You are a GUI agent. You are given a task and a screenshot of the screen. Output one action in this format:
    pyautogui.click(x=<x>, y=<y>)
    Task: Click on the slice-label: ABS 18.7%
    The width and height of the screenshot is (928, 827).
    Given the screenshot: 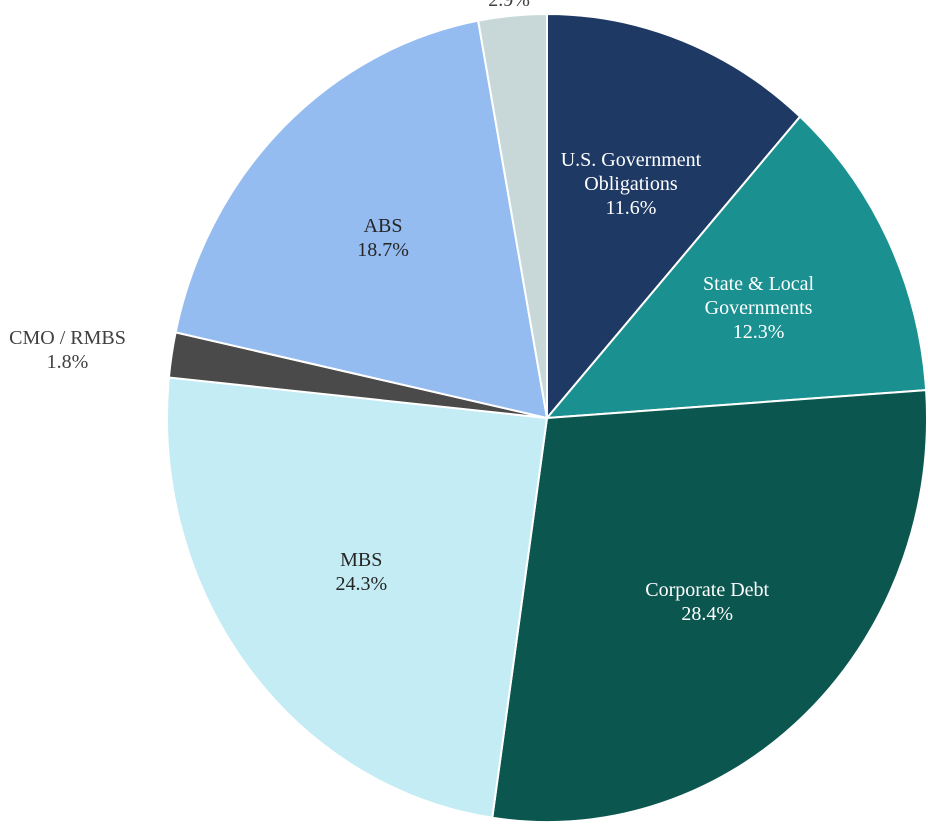 What is the action you would take?
    pyautogui.click(x=383, y=238)
    